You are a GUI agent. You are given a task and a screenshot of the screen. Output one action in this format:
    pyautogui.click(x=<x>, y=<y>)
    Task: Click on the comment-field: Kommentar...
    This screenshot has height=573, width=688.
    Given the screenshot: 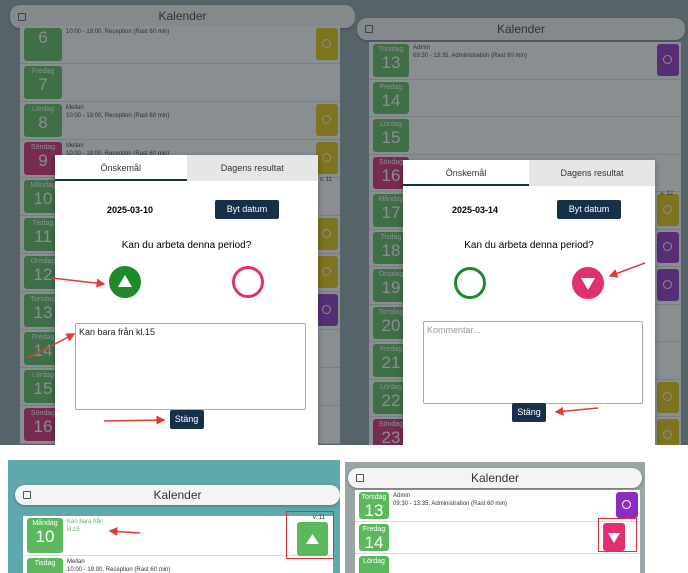 What is the action you would take?
    pyautogui.click(x=533, y=362)
    